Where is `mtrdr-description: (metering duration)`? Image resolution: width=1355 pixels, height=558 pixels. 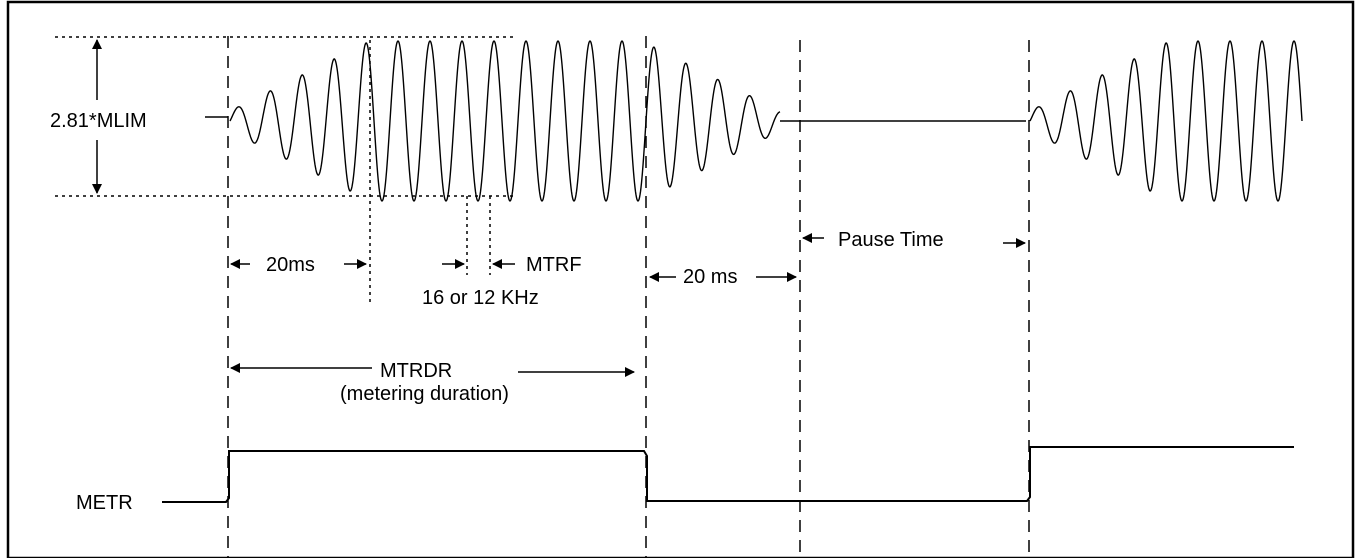 mtrdr-description: (metering duration) is located at coordinates (424, 394).